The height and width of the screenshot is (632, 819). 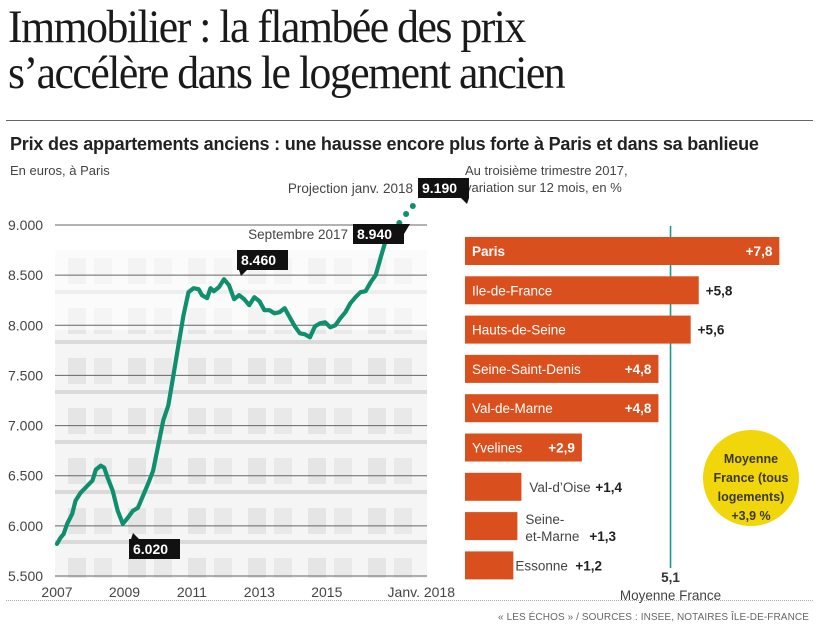 What do you see at coordinates (552, 536) in the screenshot?
I see `bar-category-label: et-Marne` at bounding box center [552, 536].